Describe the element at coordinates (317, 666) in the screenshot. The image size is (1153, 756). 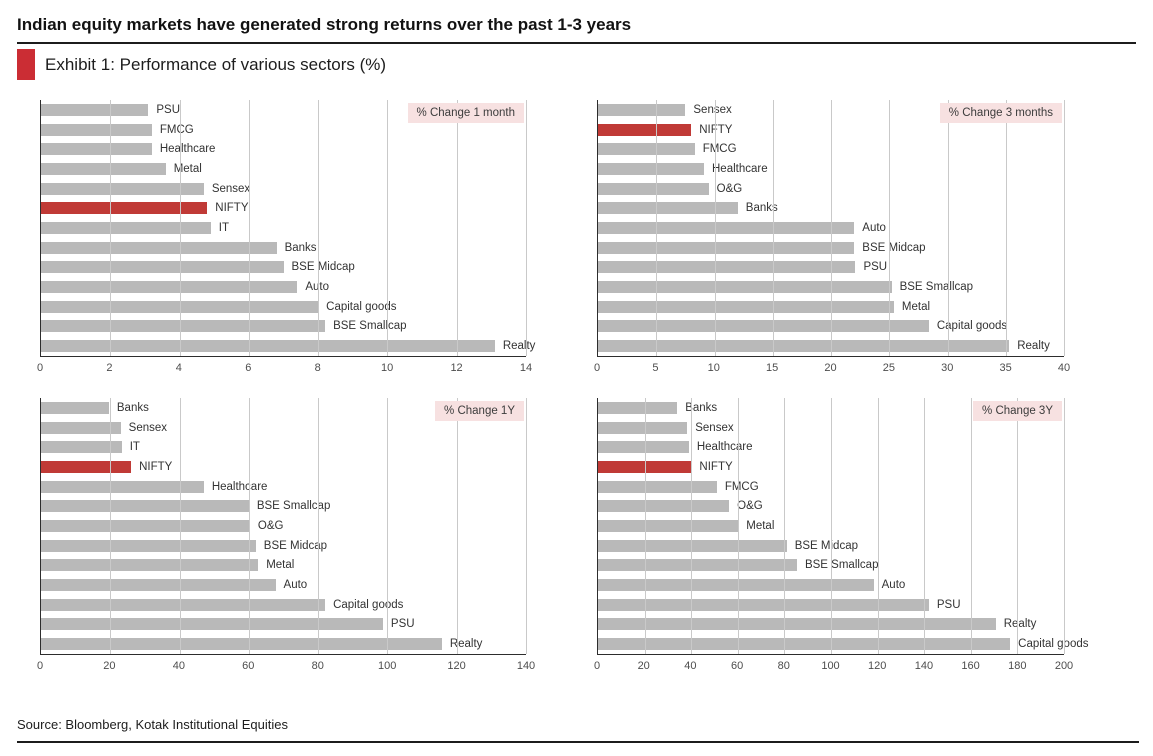
I see `x-tick-label: 80` at that location.